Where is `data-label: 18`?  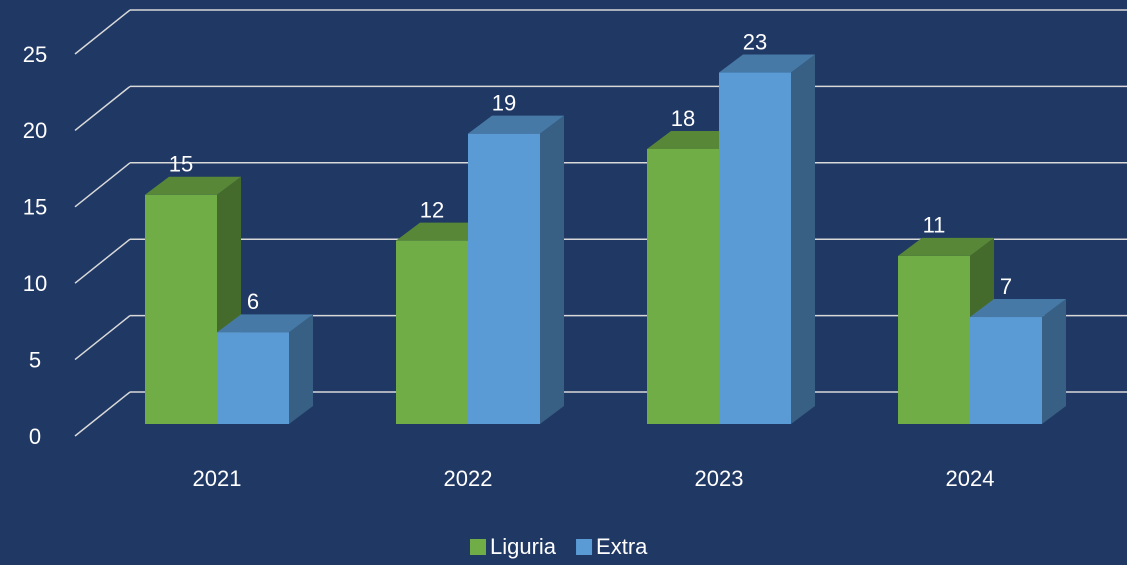
data-label: 18 is located at coordinates (683, 118).